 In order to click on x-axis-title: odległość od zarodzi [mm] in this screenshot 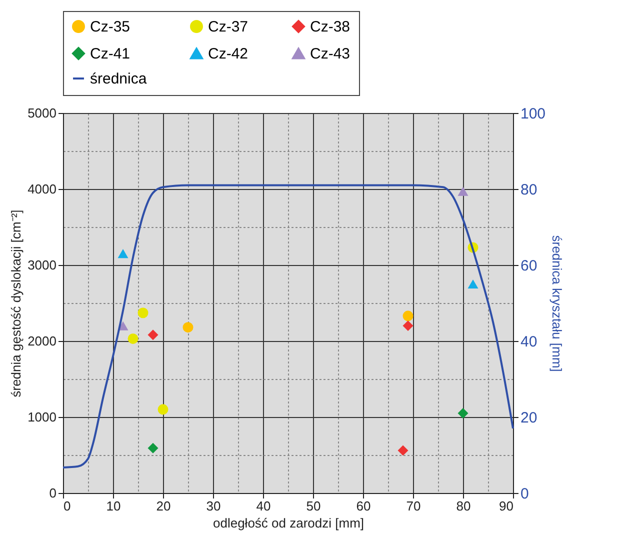, I will do `click(288, 523)`.